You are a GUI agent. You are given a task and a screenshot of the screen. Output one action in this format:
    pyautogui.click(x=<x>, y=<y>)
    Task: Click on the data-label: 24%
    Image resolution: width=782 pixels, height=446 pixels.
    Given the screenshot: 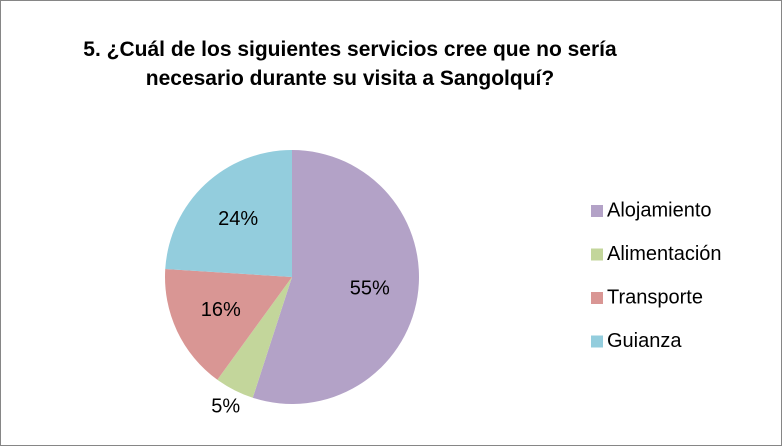 What is the action you would take?
    pyautogui.click(x=238, y=219)
    